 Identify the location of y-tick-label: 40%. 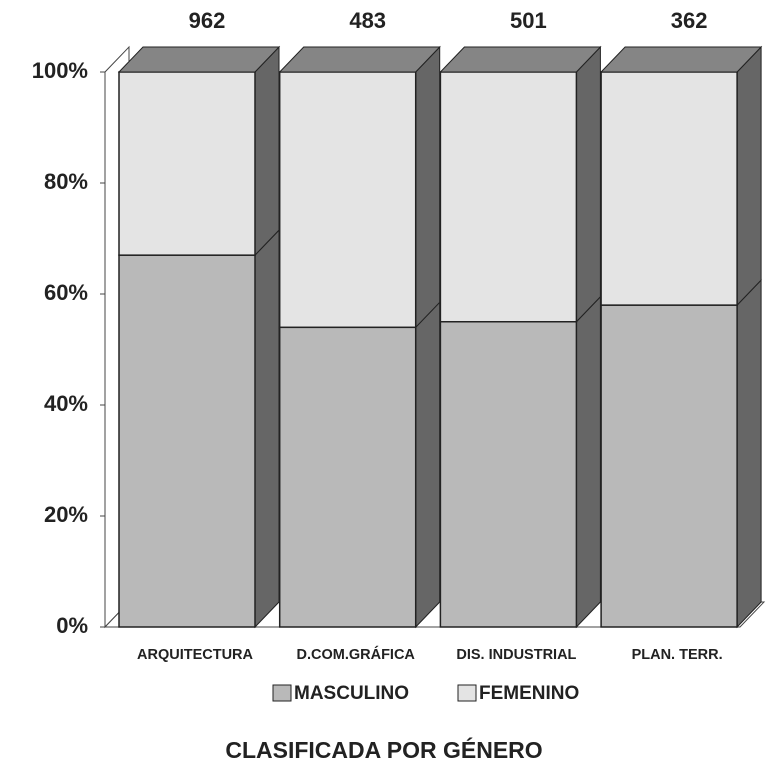
(66, 403).